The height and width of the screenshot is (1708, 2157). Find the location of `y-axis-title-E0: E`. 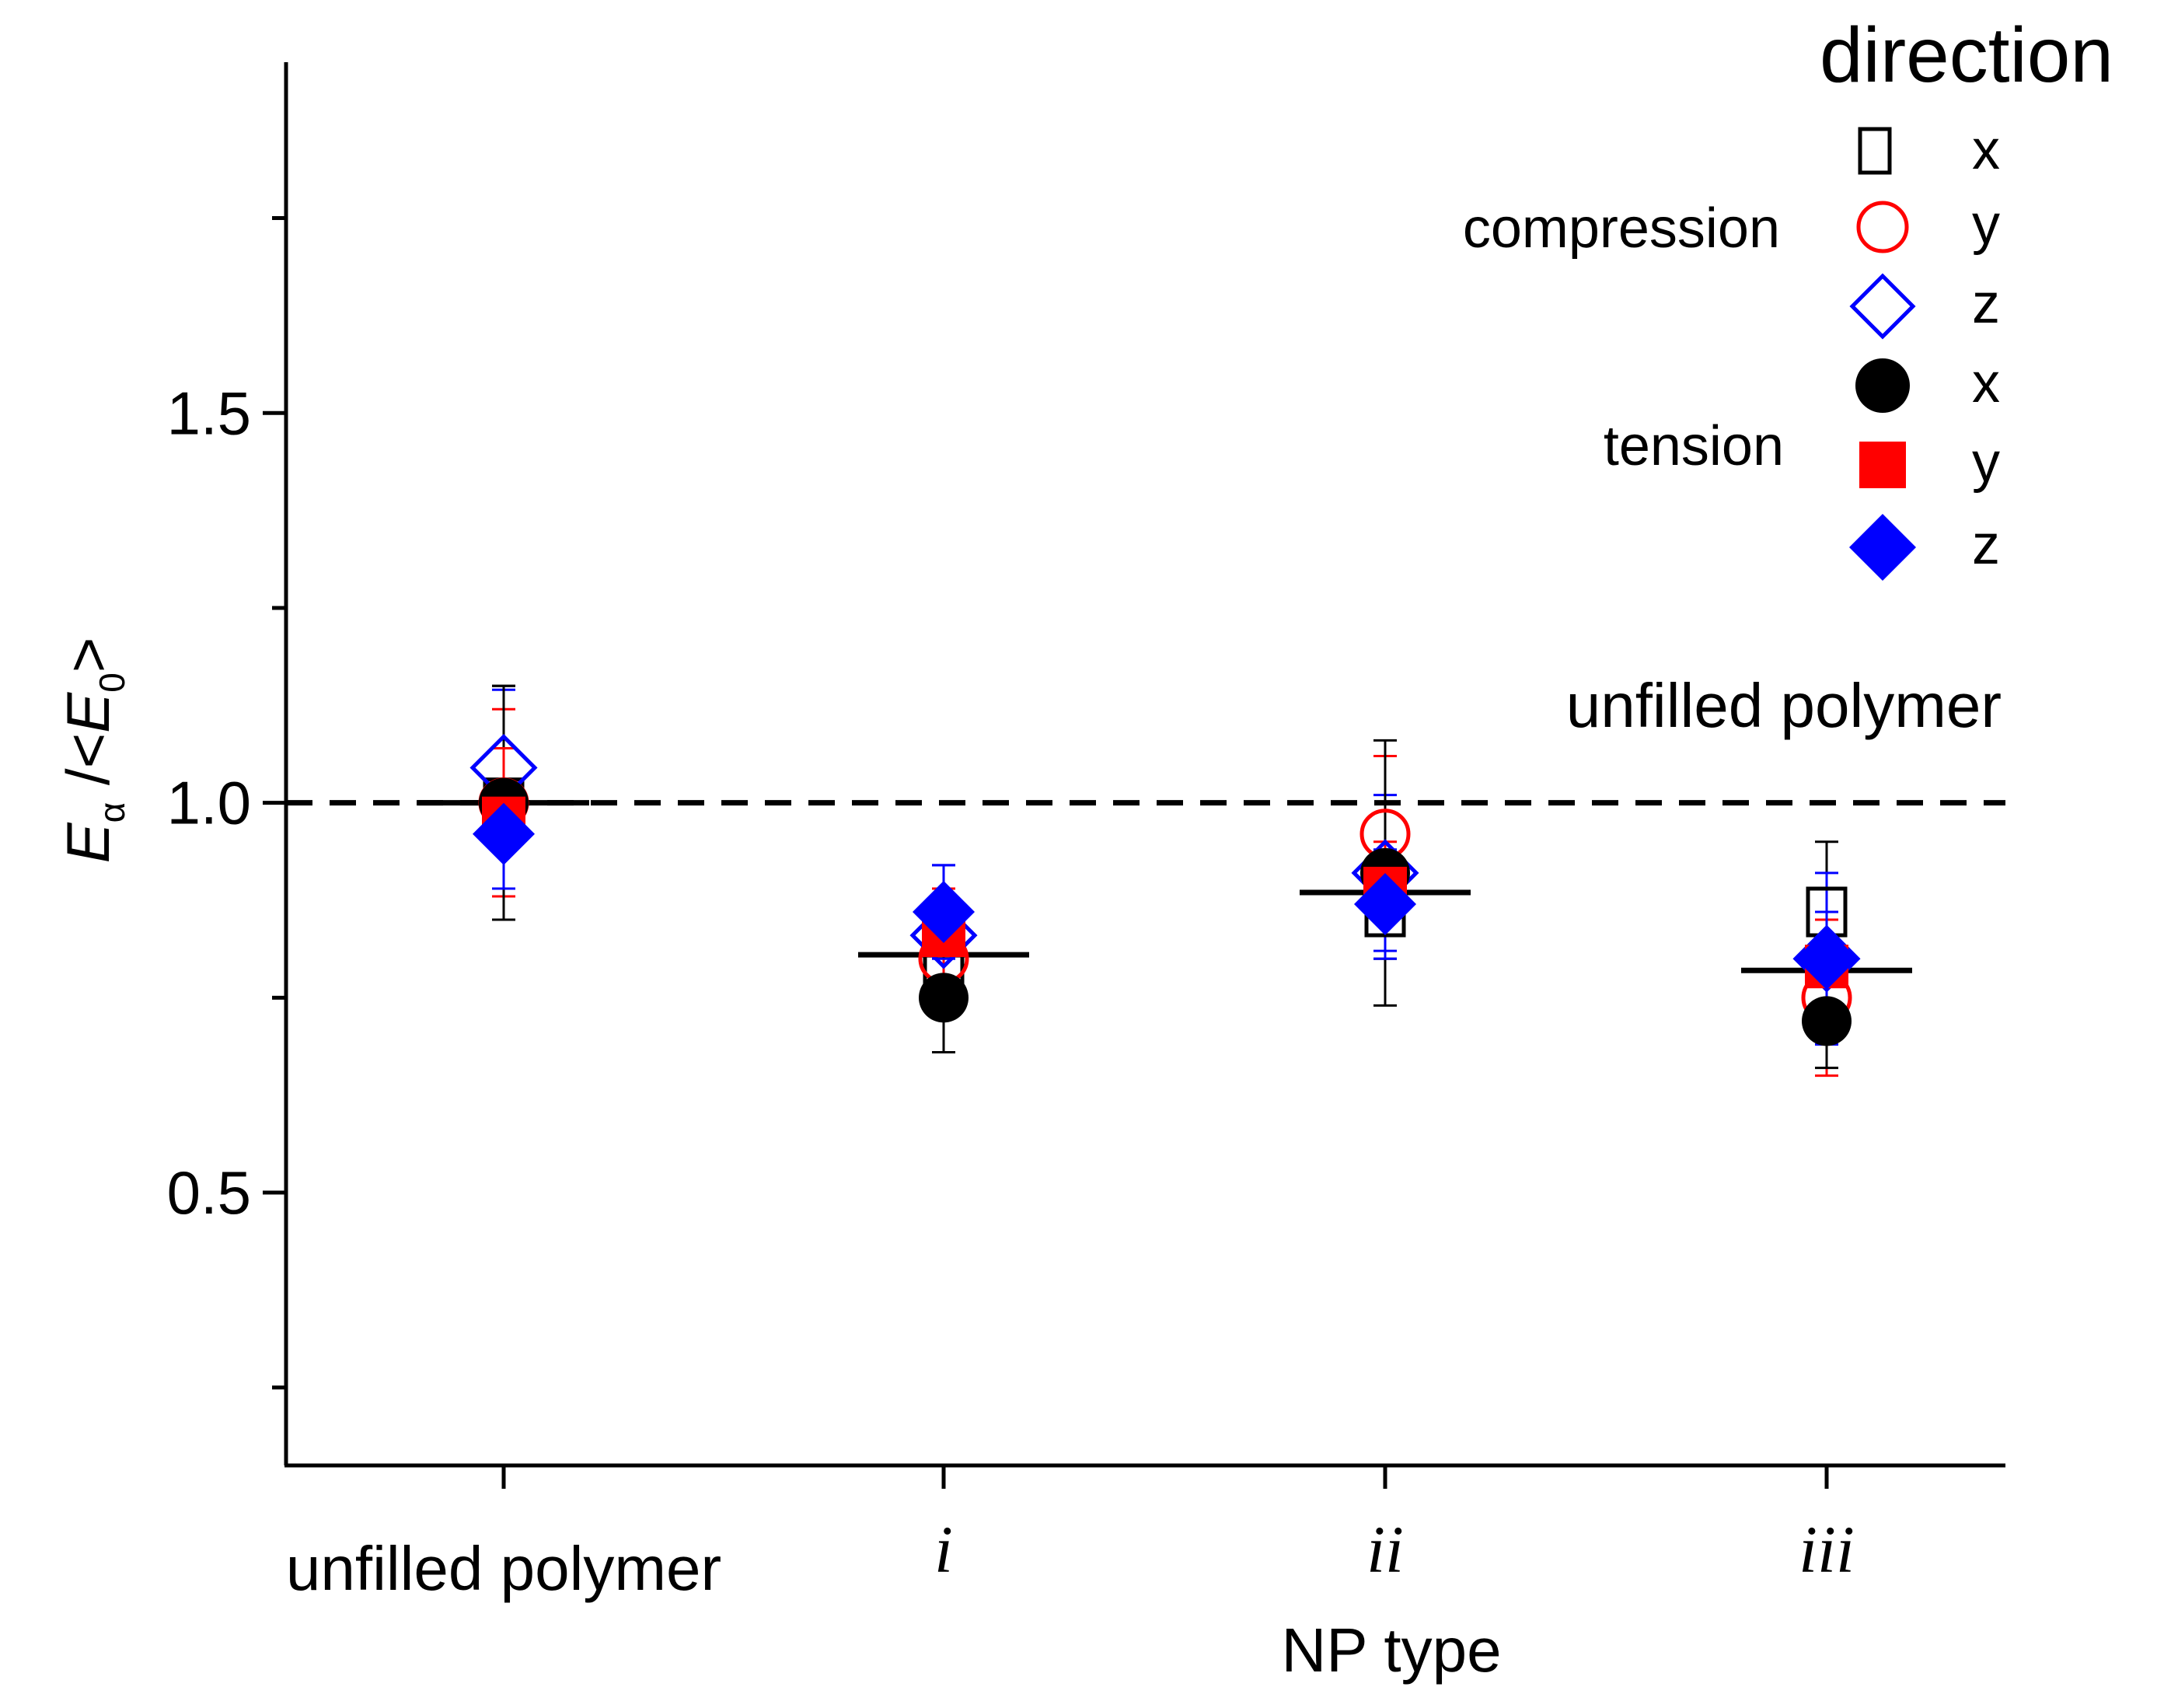

y-axis-title-E0: E is located at coordinates (88, 712).